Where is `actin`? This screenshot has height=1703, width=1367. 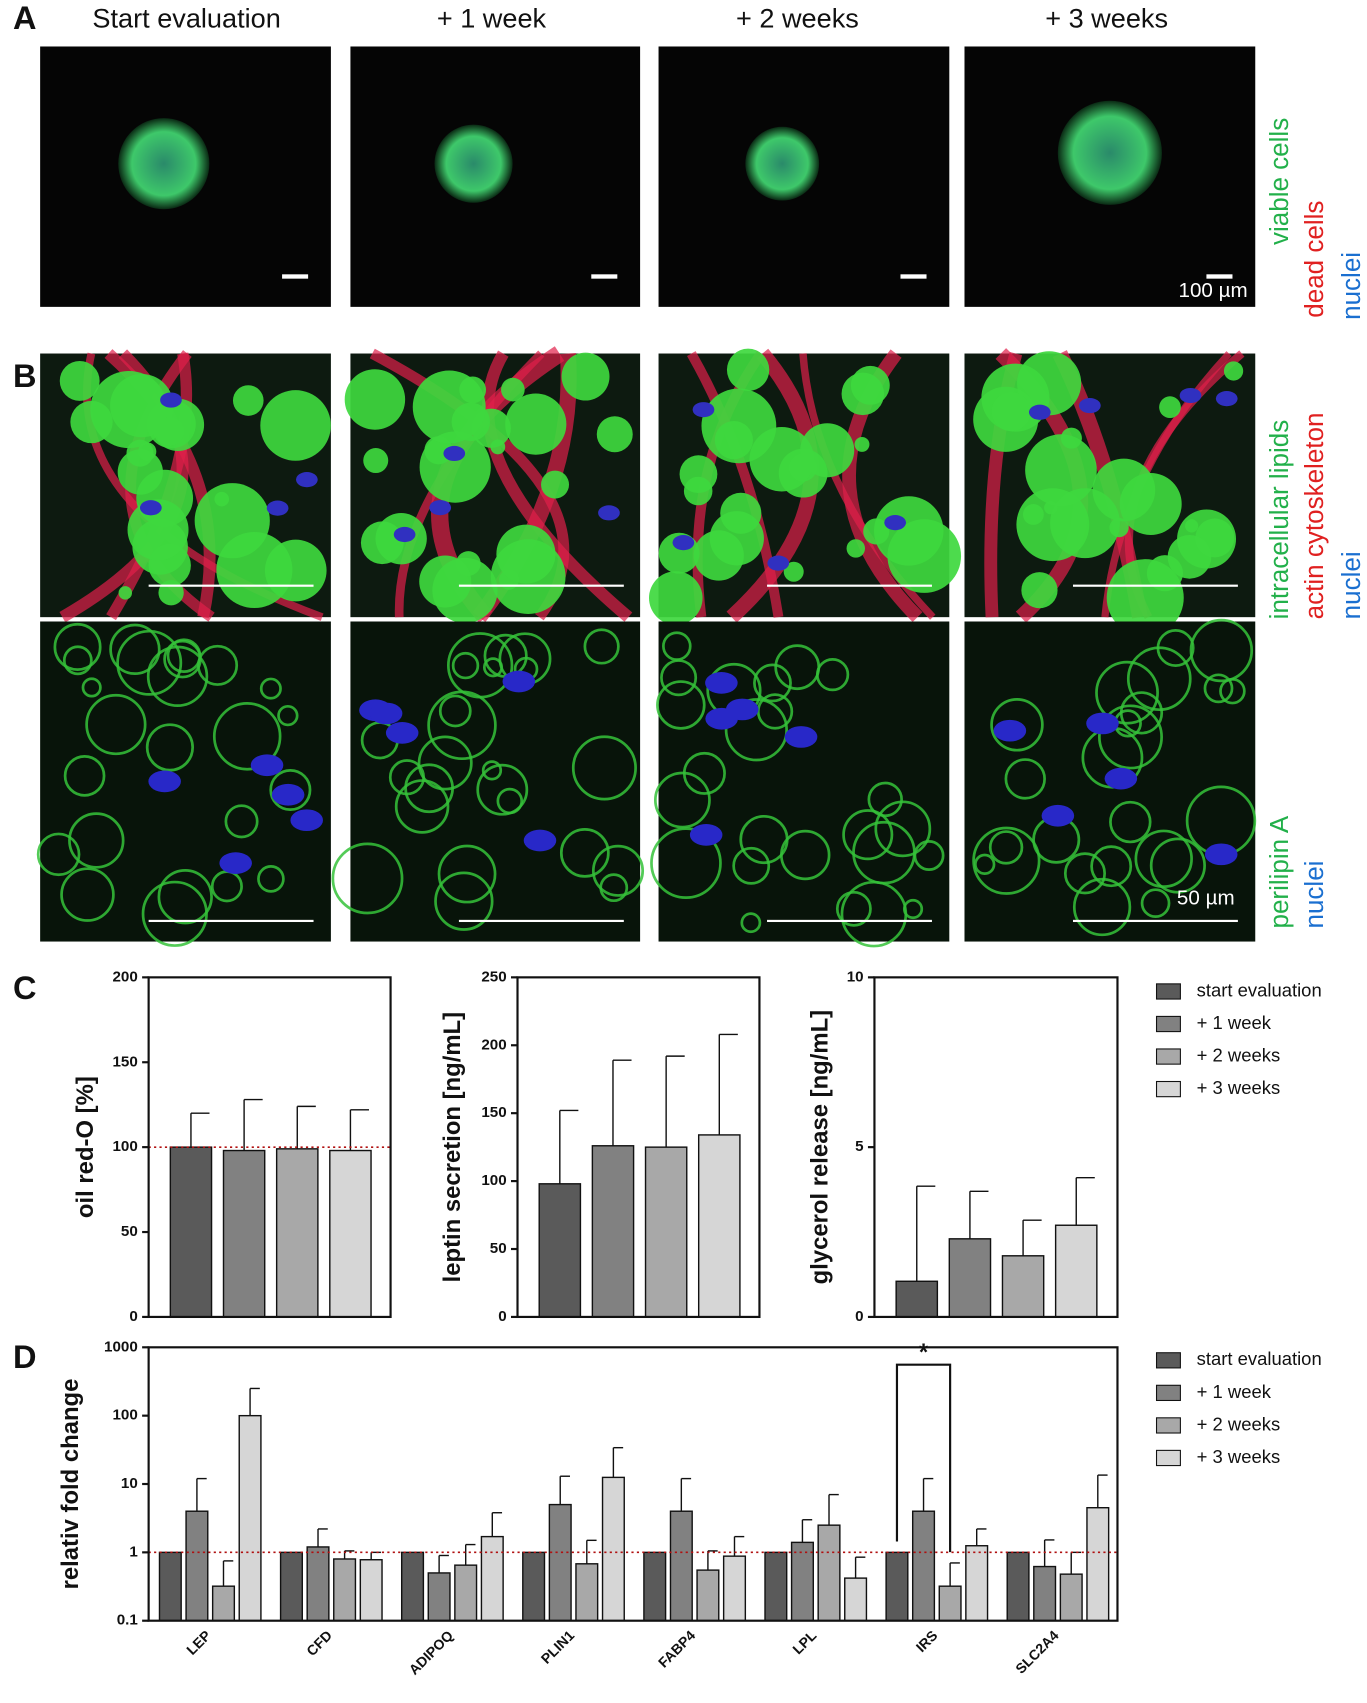 actin is located at coordinates (557, 486).